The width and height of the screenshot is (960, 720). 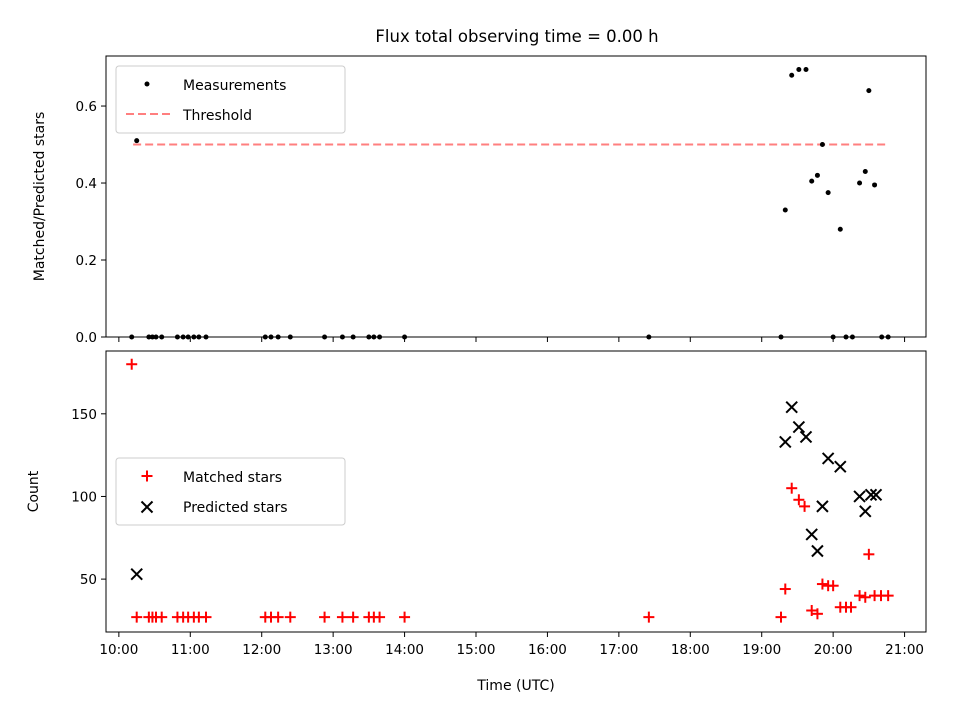 I want to click on x-tick-label: 12:00, so click(x=261, y=650).